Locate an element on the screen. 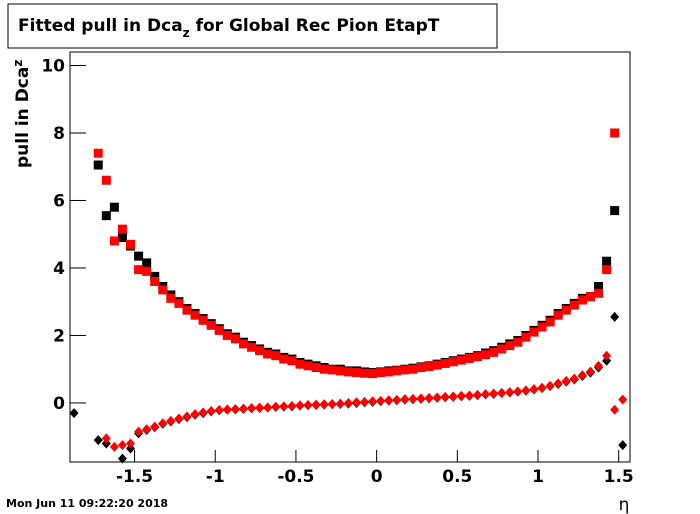  y-tick-label: 10 is located at coordinates (53, 66).